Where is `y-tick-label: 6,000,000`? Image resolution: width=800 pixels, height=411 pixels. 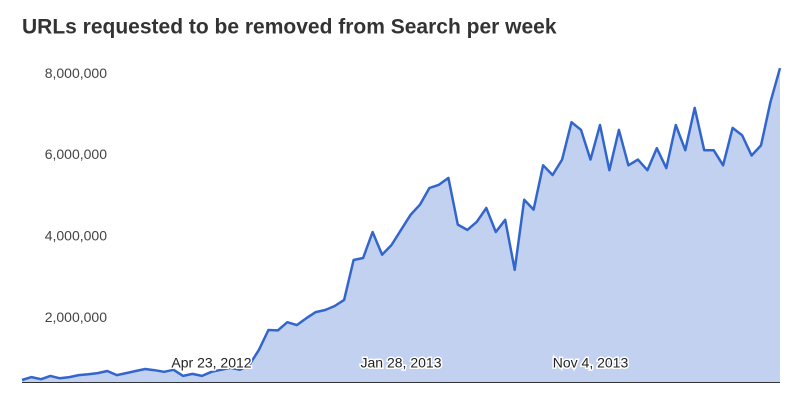
y-tick-label: 6,000,000 is located at coordinates (76, 154).